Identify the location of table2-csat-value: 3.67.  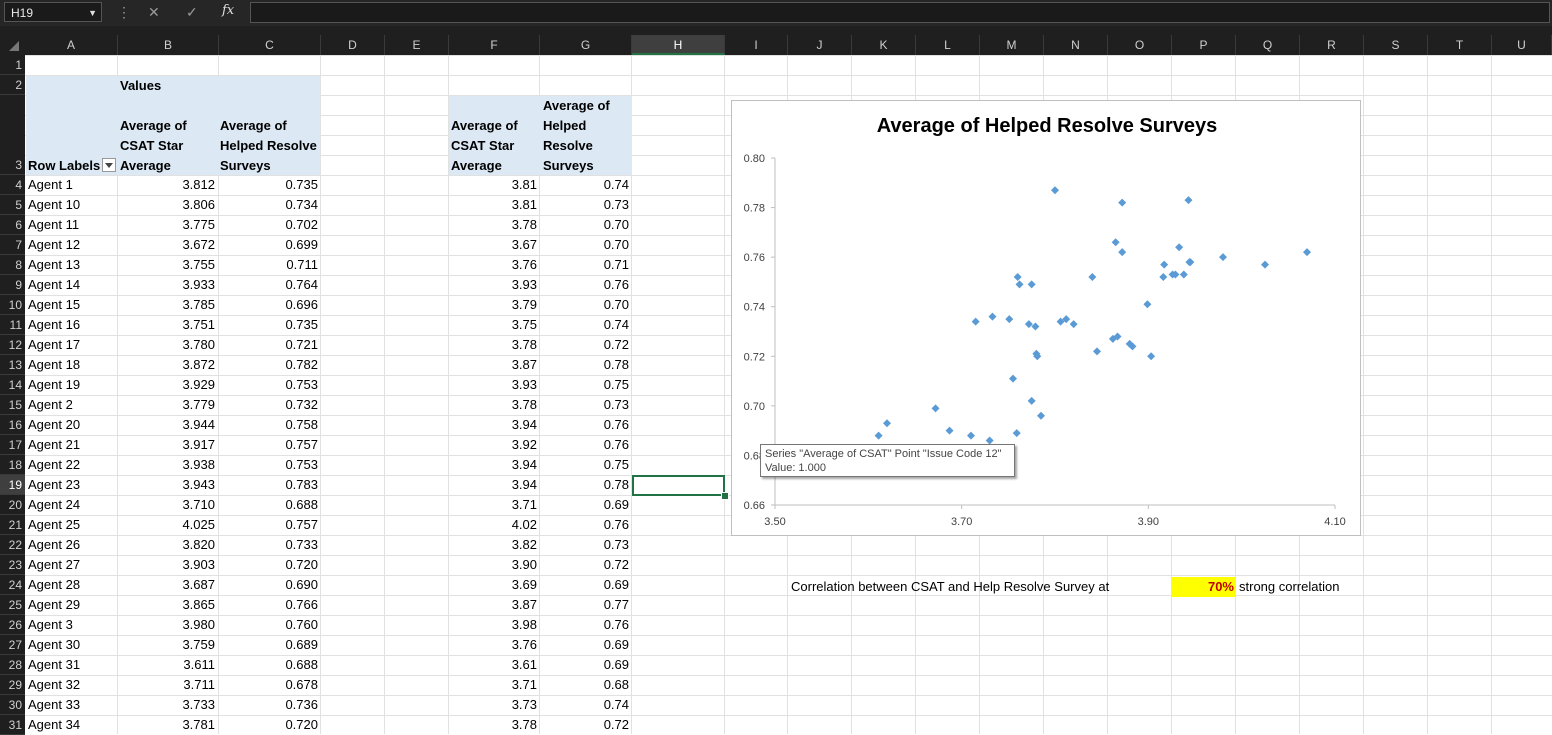
(524, 244).